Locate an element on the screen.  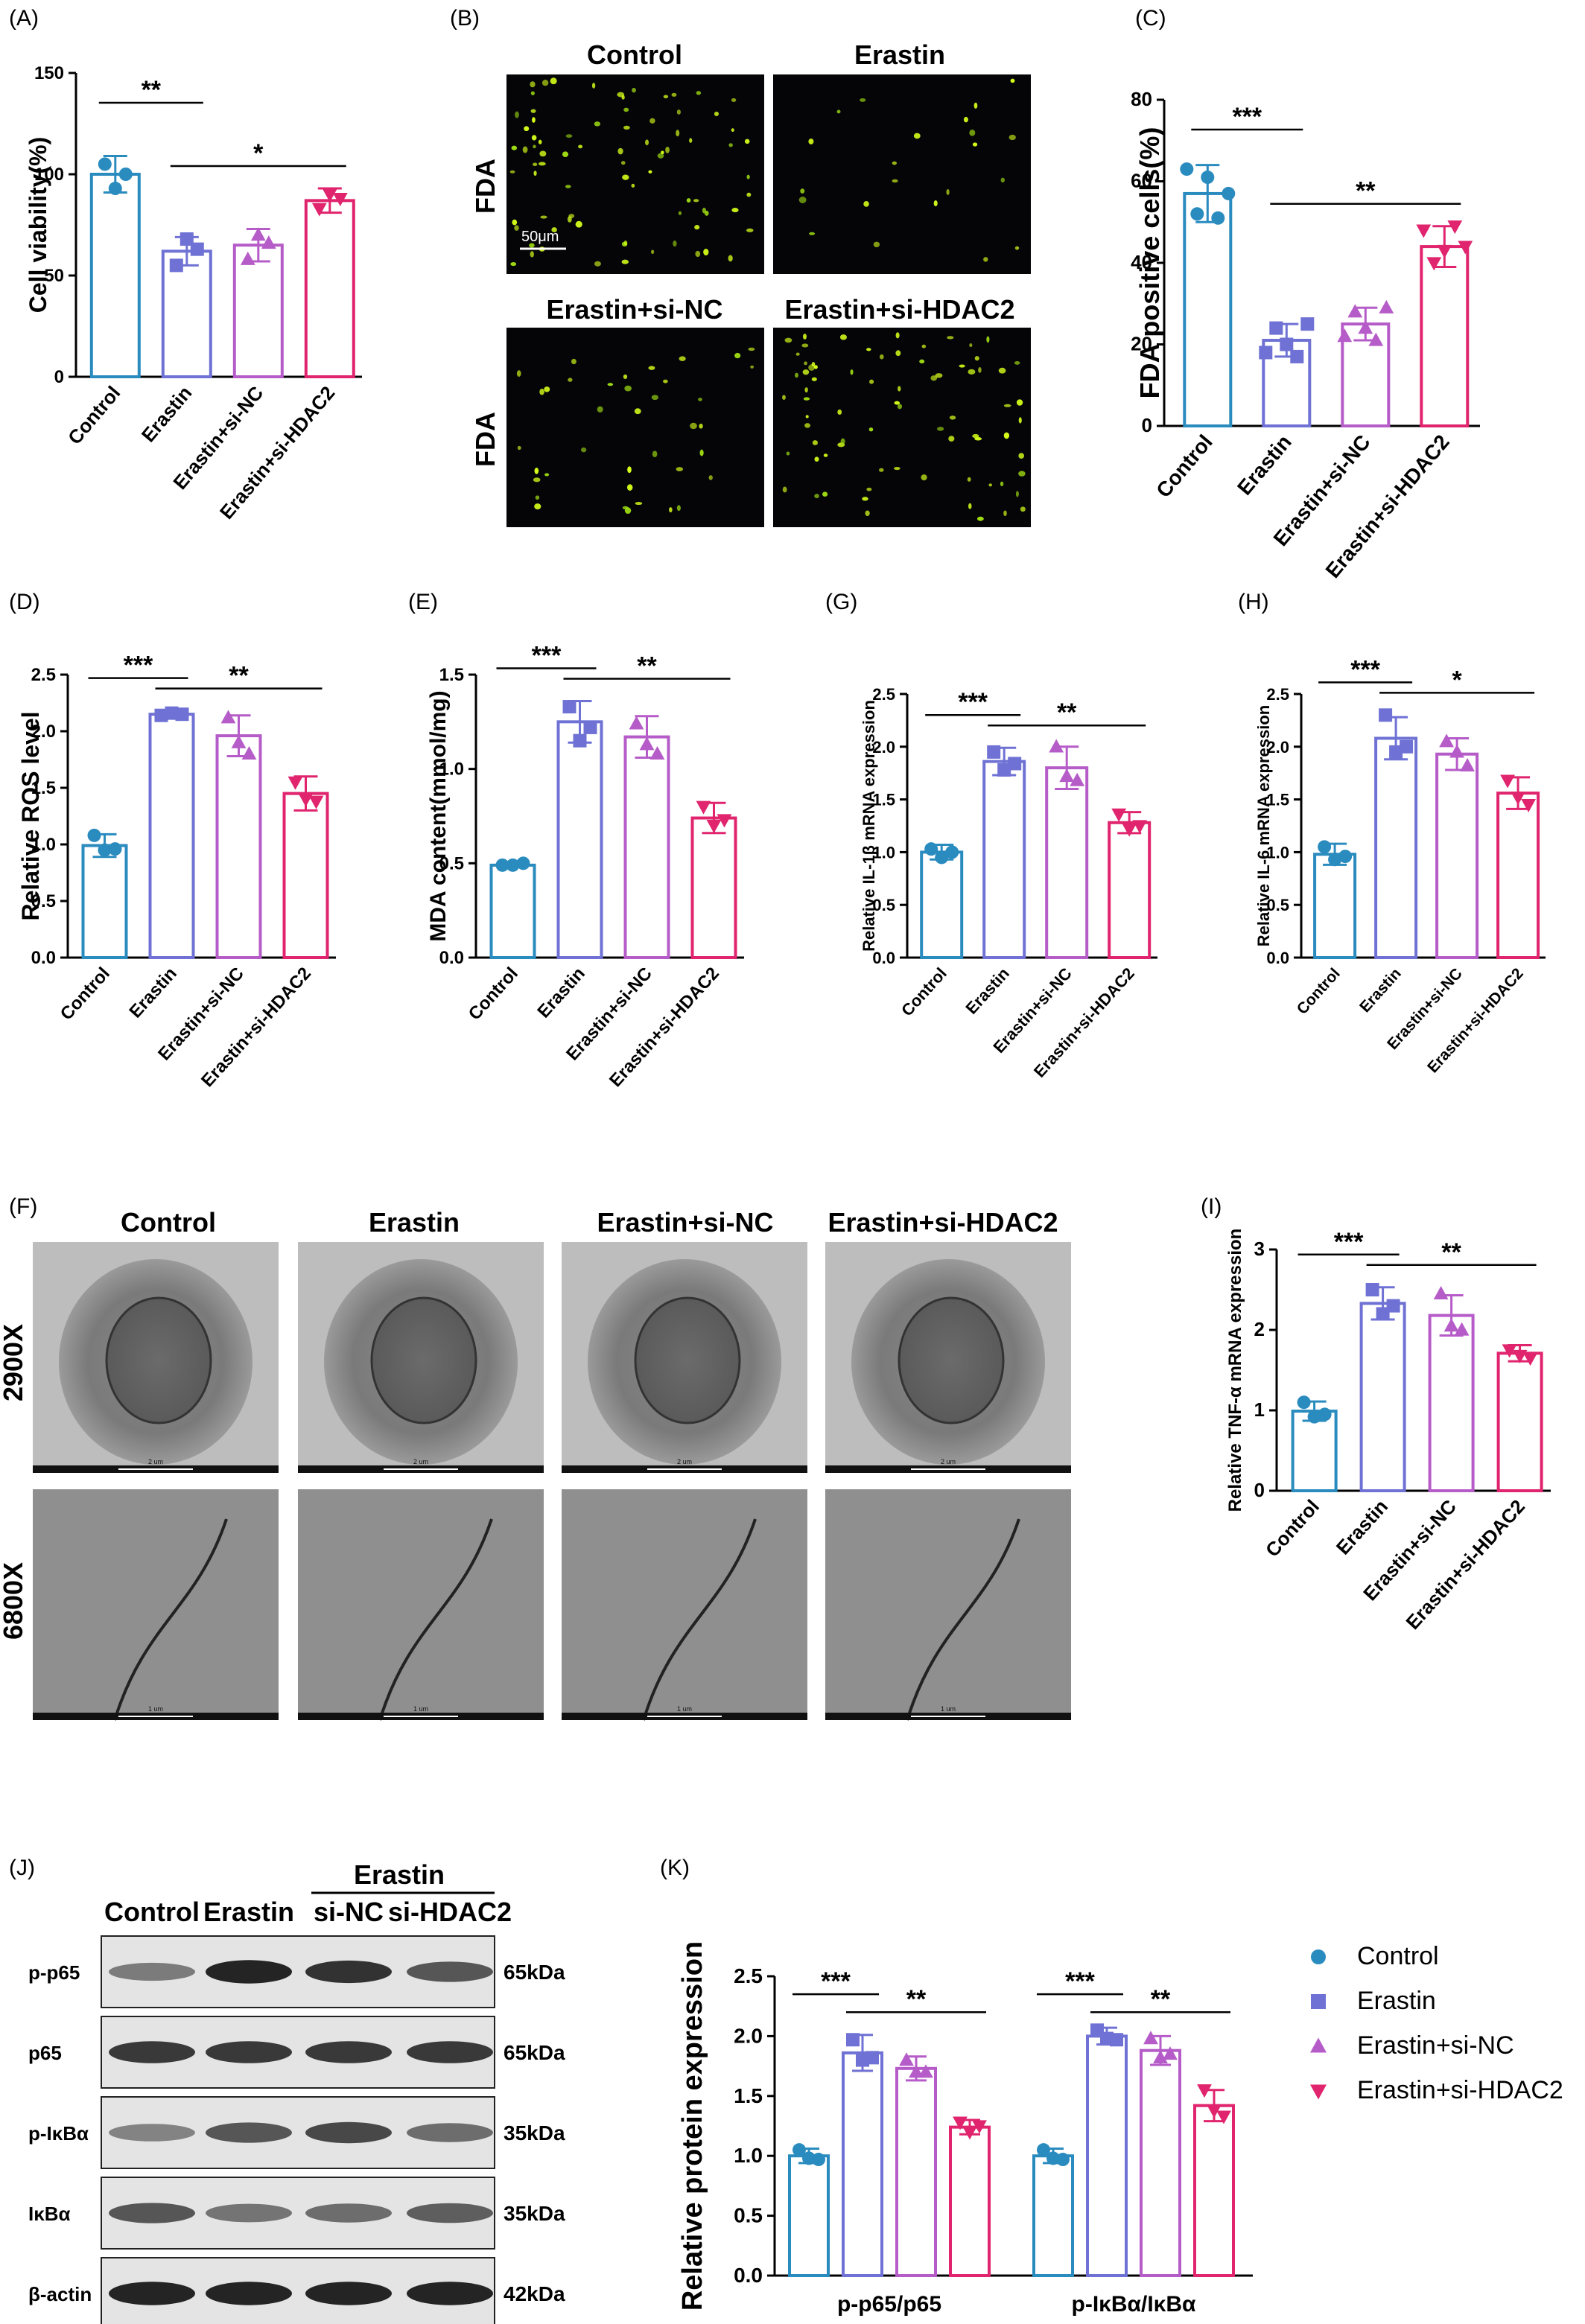
legend-label: Erastin+si-NC is located at coordinates (1435, 2045).